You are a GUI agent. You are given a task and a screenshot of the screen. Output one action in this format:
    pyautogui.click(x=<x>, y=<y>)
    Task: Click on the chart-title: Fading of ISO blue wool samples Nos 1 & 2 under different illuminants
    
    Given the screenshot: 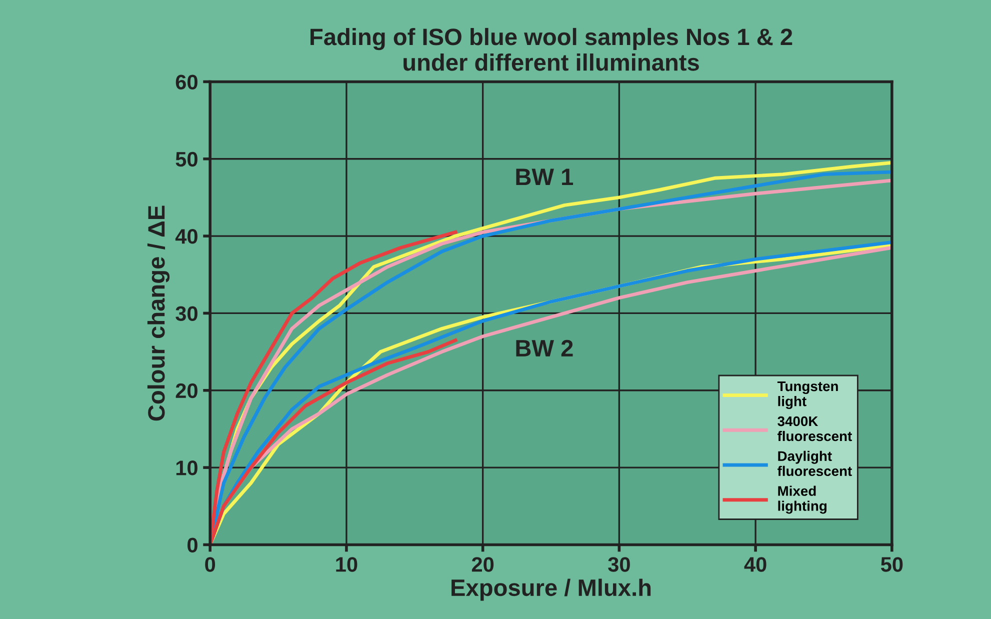 What is the action you would take?
    pyautogui.click(x=551, y=49)
    